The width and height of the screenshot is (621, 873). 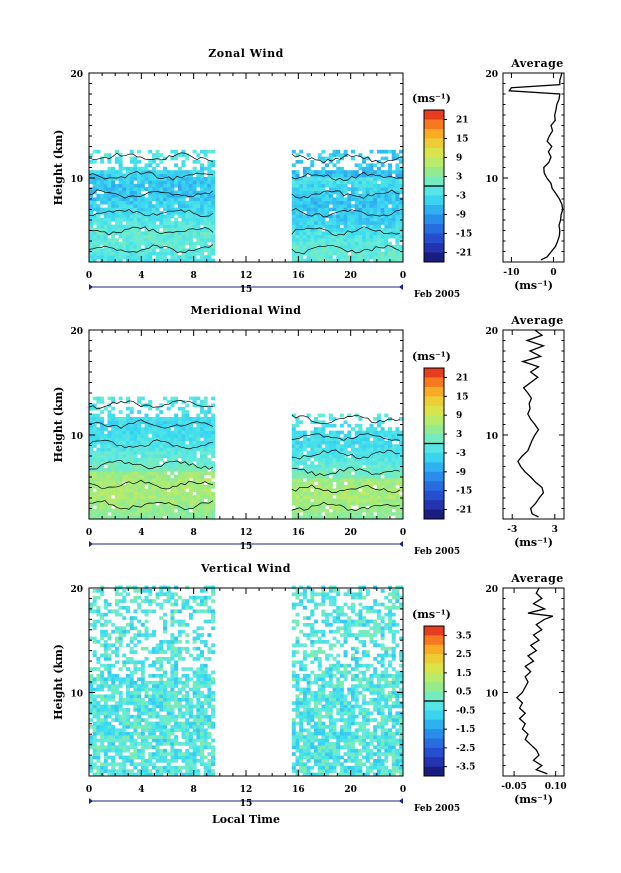 I want to click on colorbar-tick-label: -3.5, so click(x=465, y=768).